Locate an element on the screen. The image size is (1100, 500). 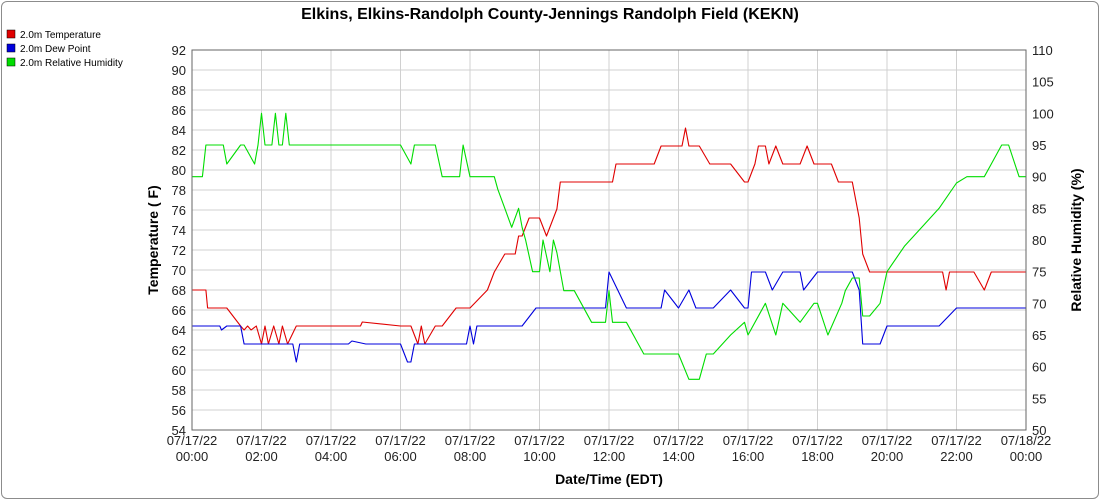
right-axis-ticks: 110 105 100 95 90 85 80 75 70 65 60 55 50 is located at coordinates (1043, 240).